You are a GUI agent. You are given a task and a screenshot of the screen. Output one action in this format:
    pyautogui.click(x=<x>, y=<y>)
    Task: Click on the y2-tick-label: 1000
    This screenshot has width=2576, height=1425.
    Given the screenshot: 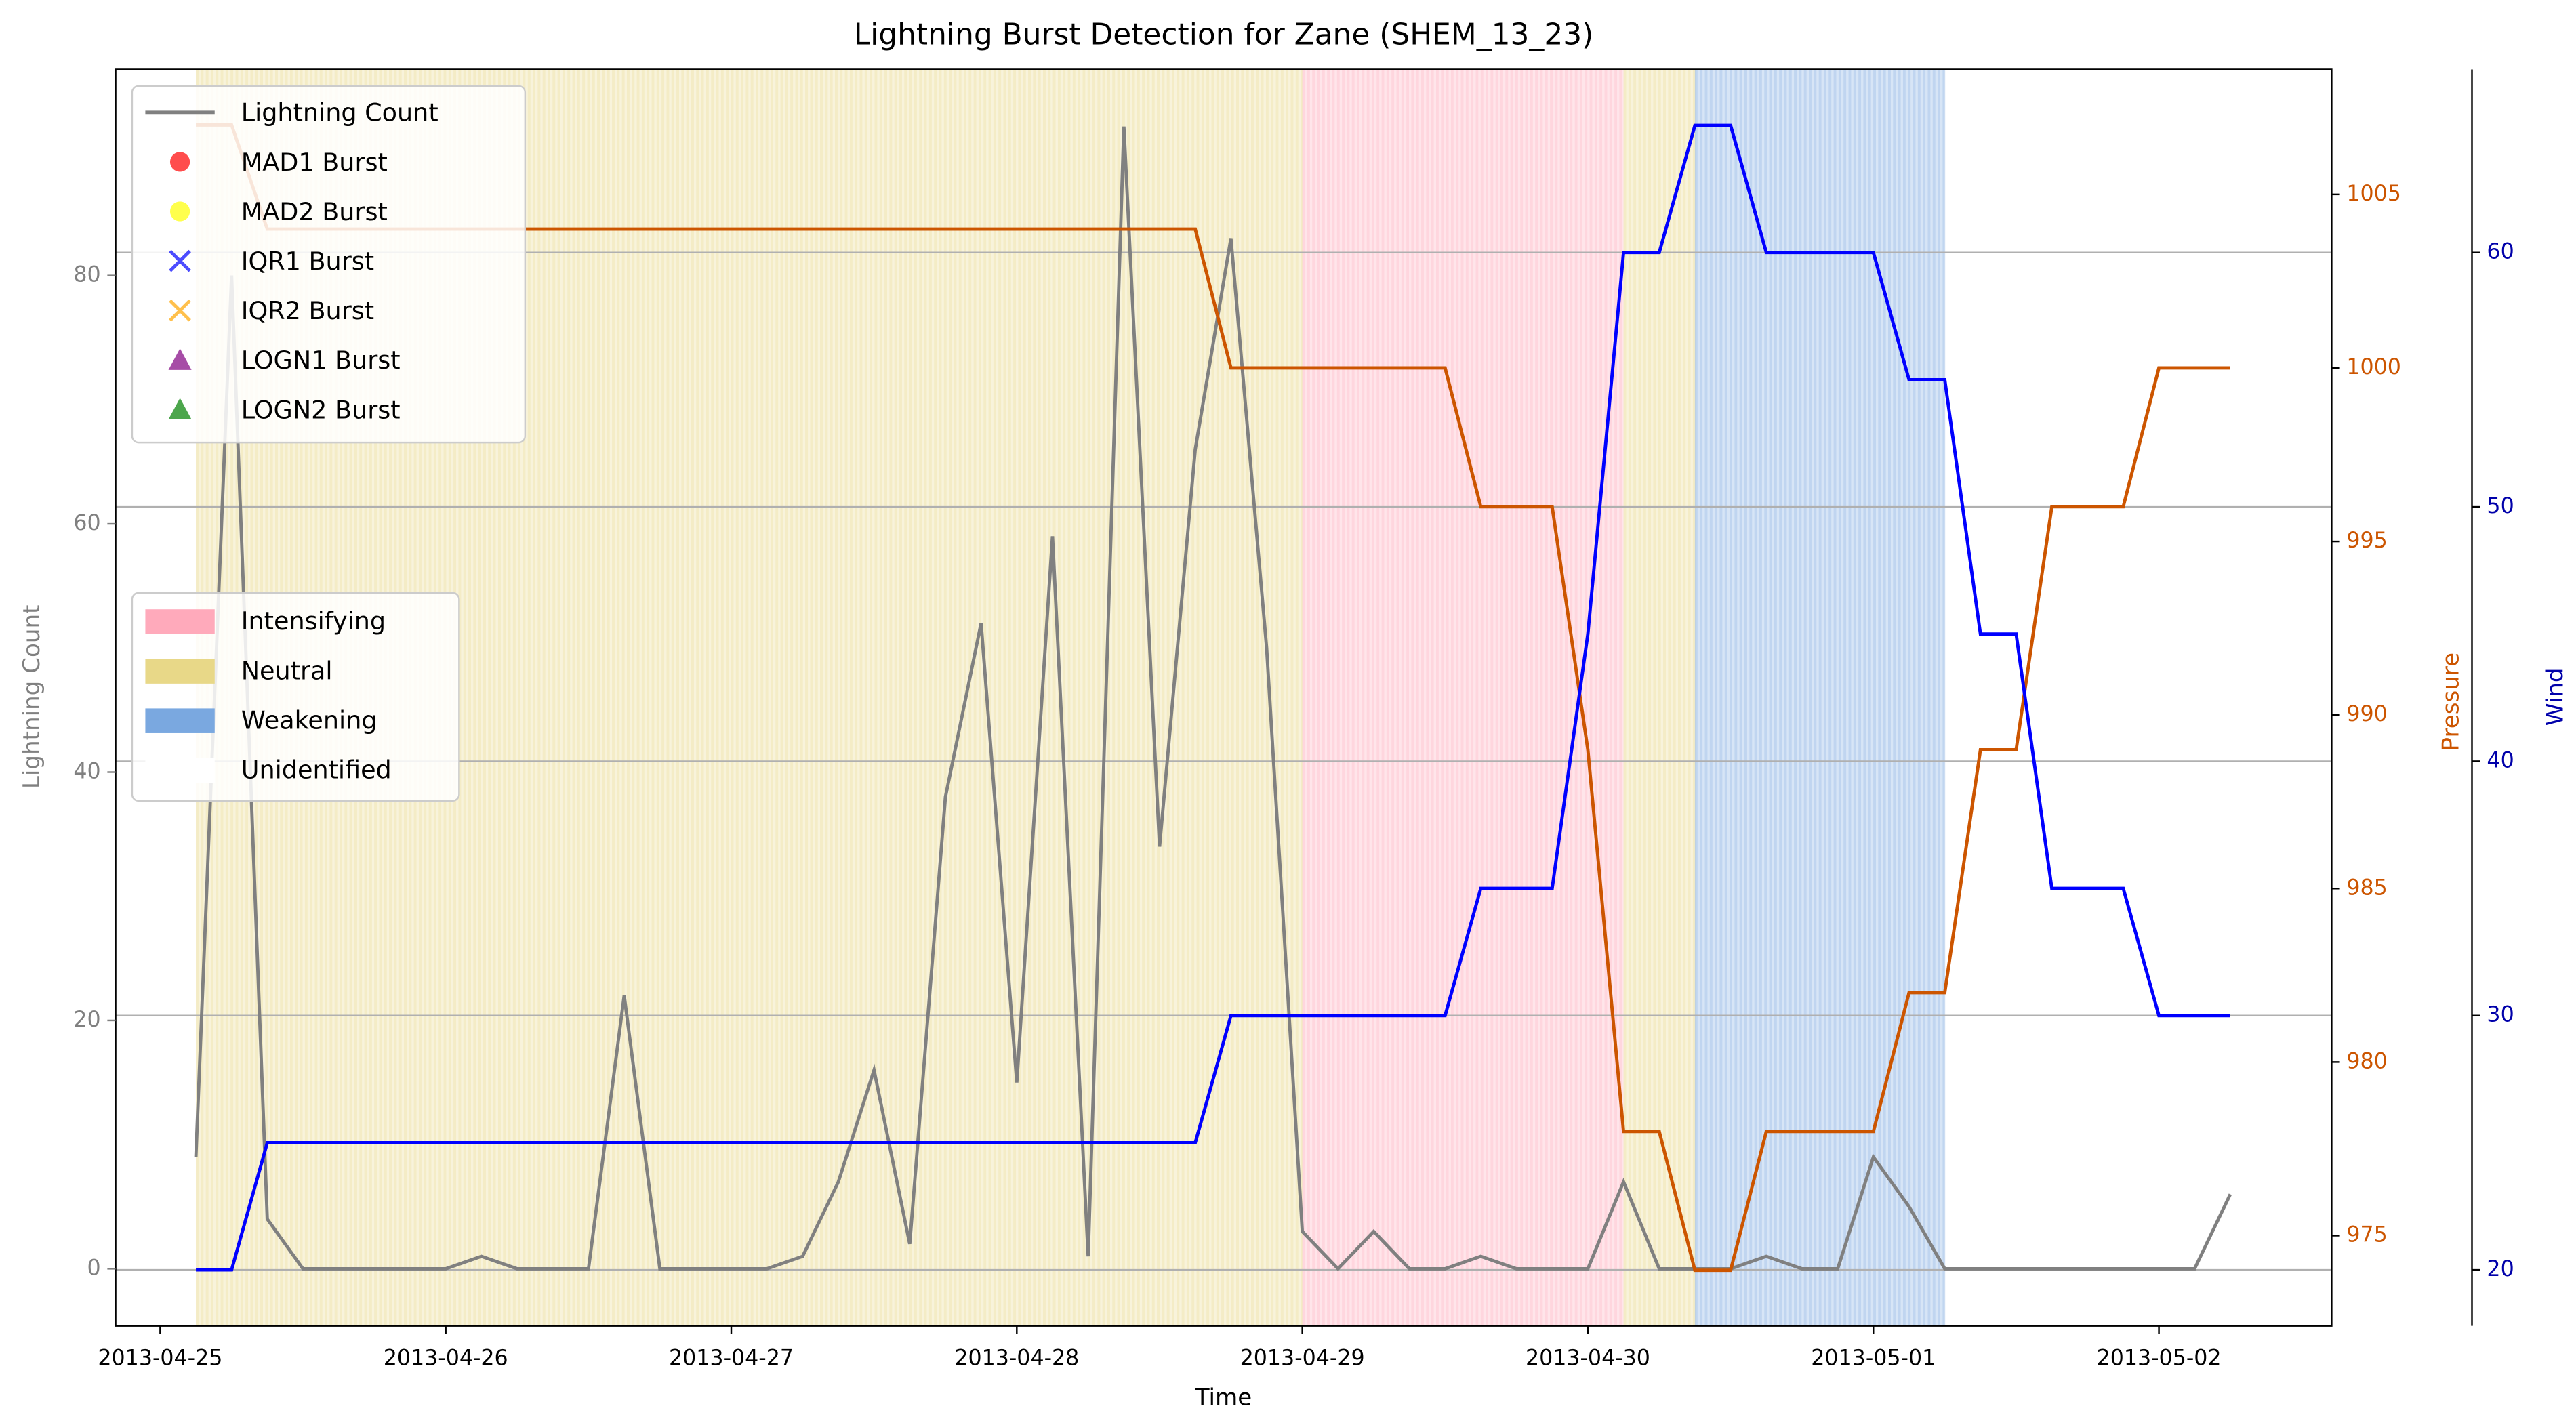 What is the action you would take?
    pyautogui.click(x=2373, y=367)
    